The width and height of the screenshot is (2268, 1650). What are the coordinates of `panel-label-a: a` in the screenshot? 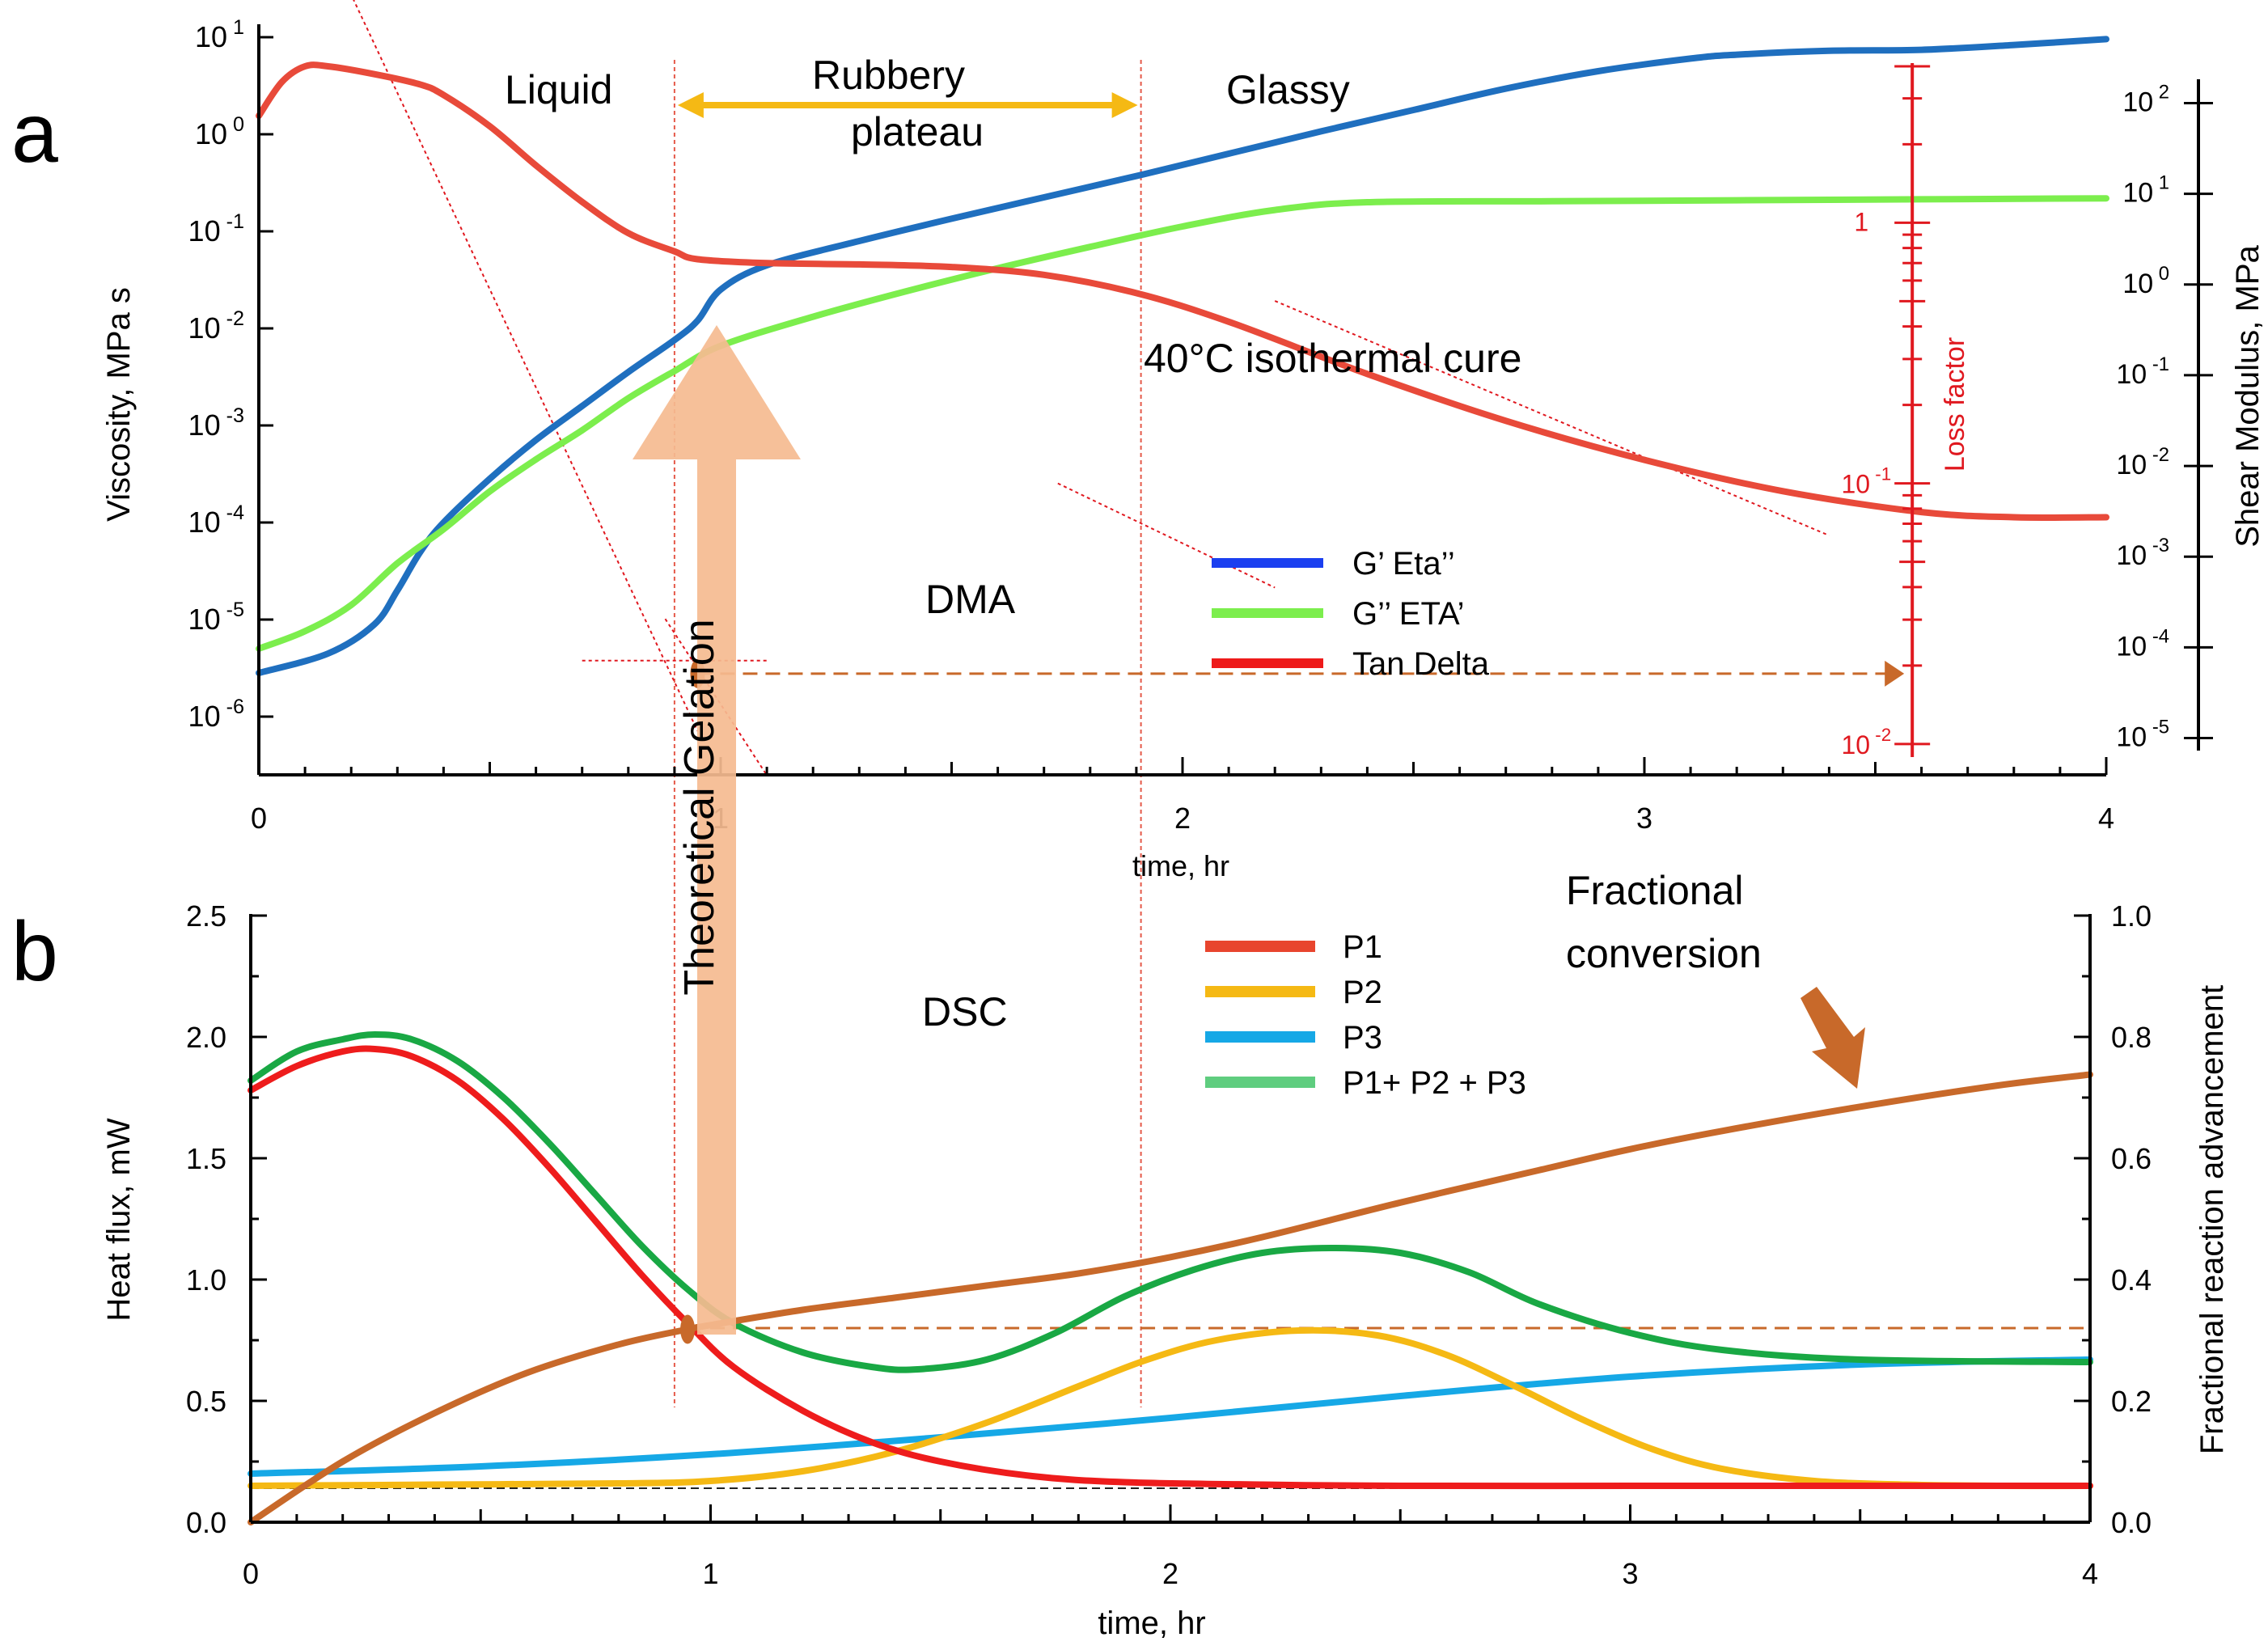 It's located at (35, 133).